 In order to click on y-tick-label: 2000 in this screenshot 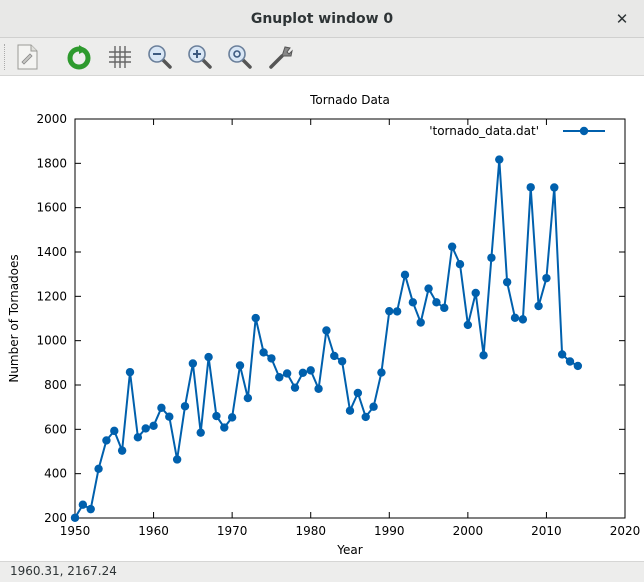, I will do `click(51, 119)`.